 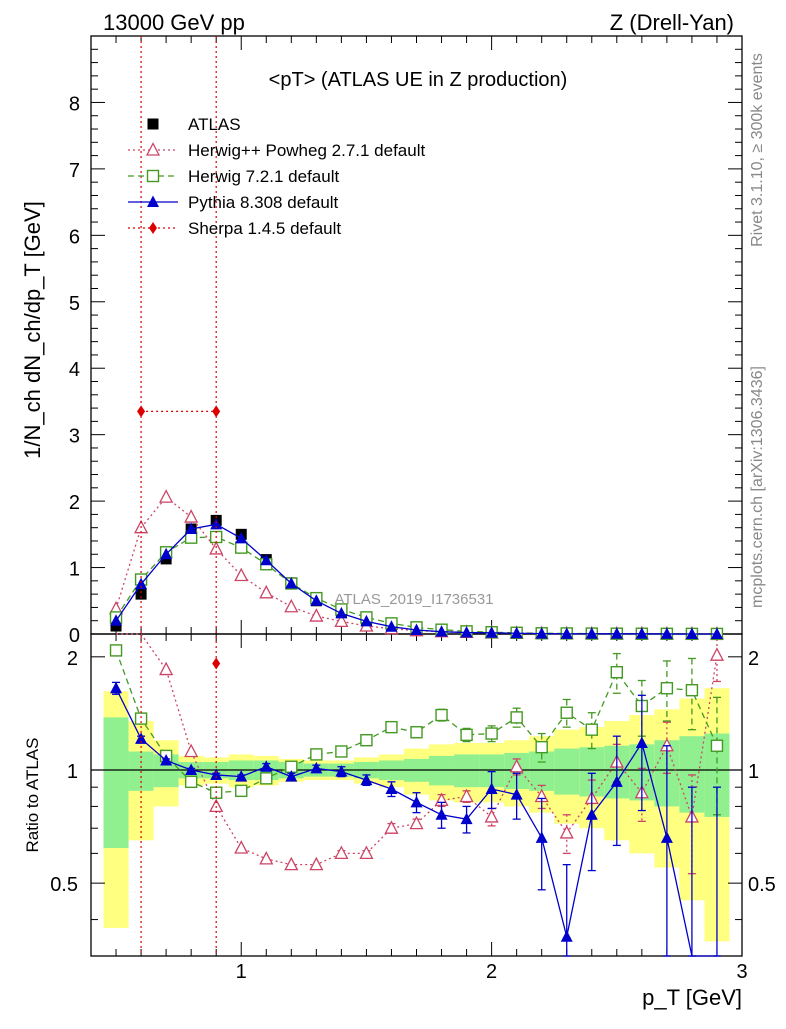 I want to click on analysis-watermark: ATLAS_2019_I1736531, so click(x=413, y=599).